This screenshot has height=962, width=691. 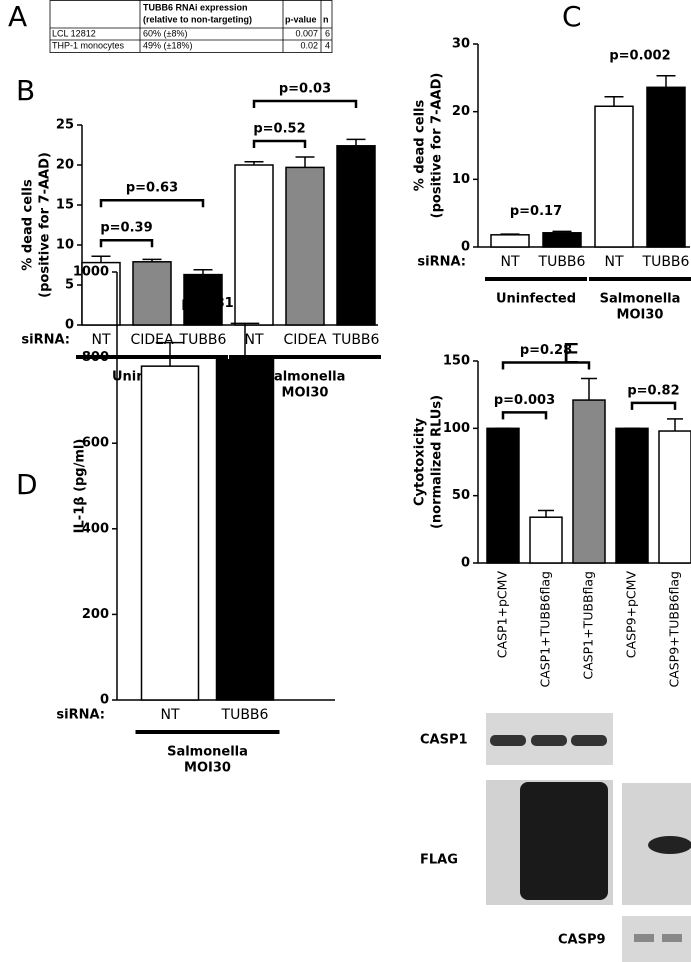 I want to click on y-tick-label: 400, so click(x=95, y=528).